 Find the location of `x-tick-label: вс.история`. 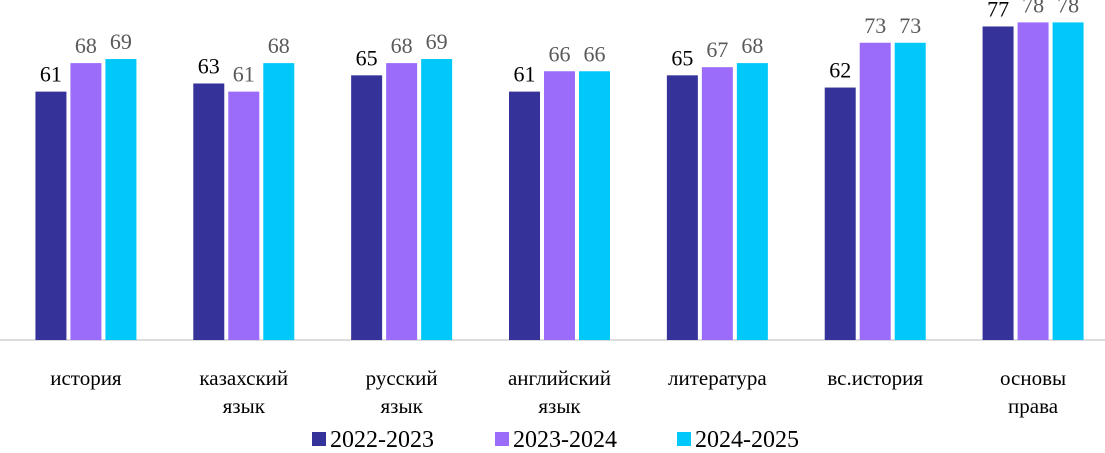

x-tick-label: вс.история is located at coordinates (875, 378).